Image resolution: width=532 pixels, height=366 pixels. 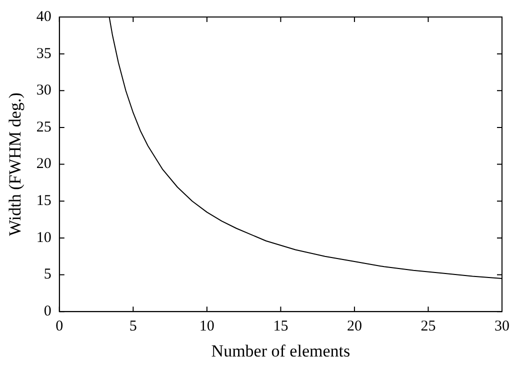 I want to click on y-tick-label: 0, so click(x=48, y=312).